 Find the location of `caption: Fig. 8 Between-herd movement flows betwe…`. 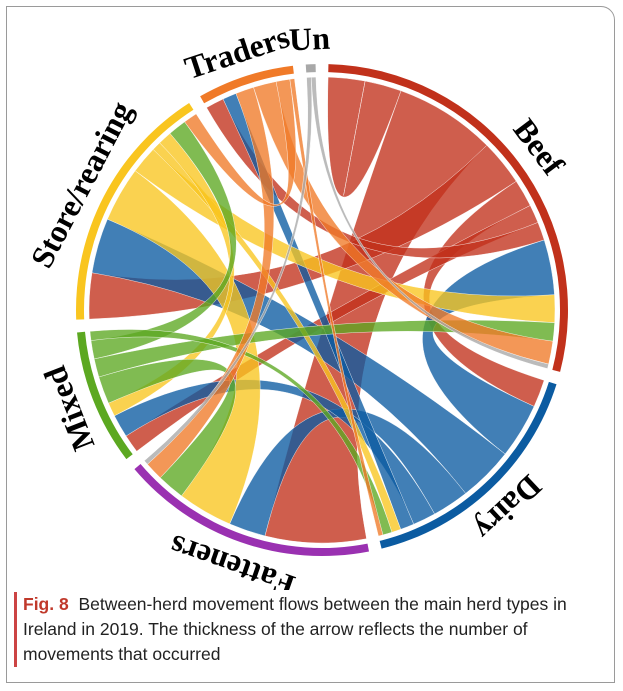

caption: Fig. 8 Between-herd movement flows betwe… is located at coordinates (313, 629).